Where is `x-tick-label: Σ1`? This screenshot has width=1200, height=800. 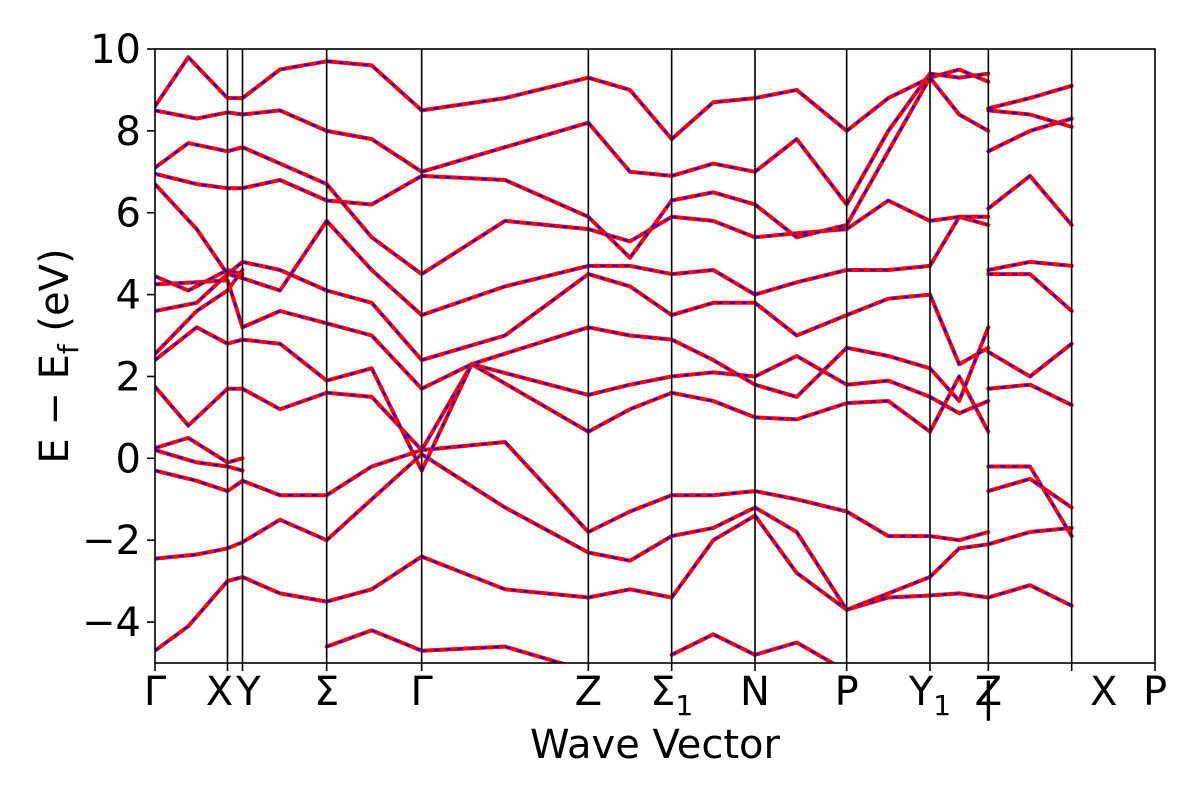
x-tick-label: Σ1 is located at coordinates (671, 695).